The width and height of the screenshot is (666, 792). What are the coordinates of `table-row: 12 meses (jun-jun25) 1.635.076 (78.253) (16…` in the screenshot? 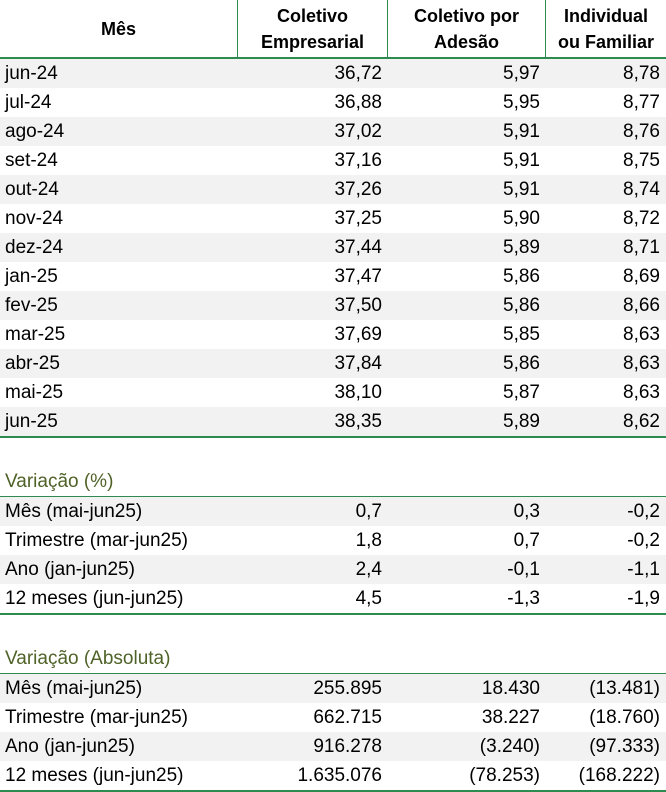 It's located at (333, 775).